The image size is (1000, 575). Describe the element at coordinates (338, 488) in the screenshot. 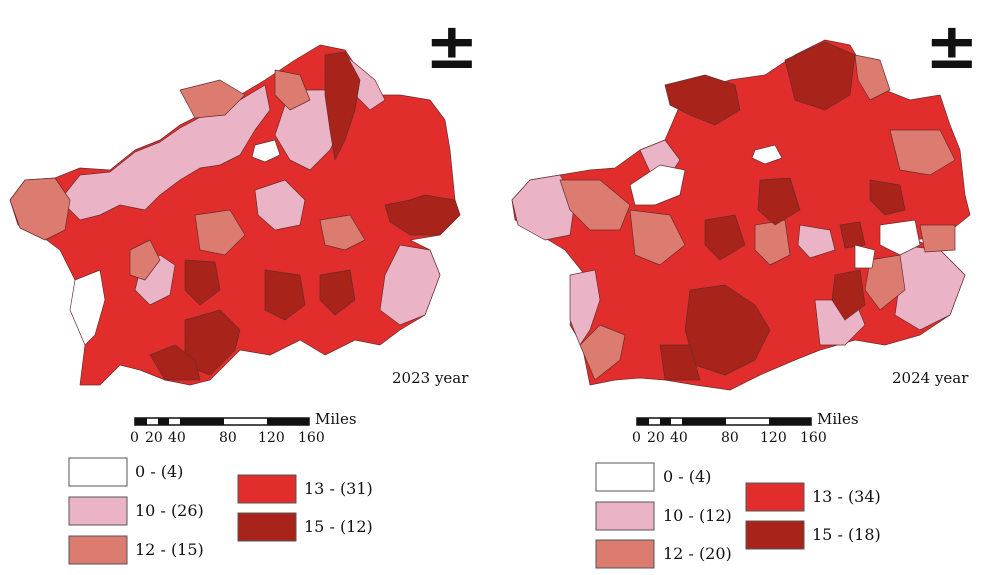

I see `legend-label: 13 - (31)` at that location.